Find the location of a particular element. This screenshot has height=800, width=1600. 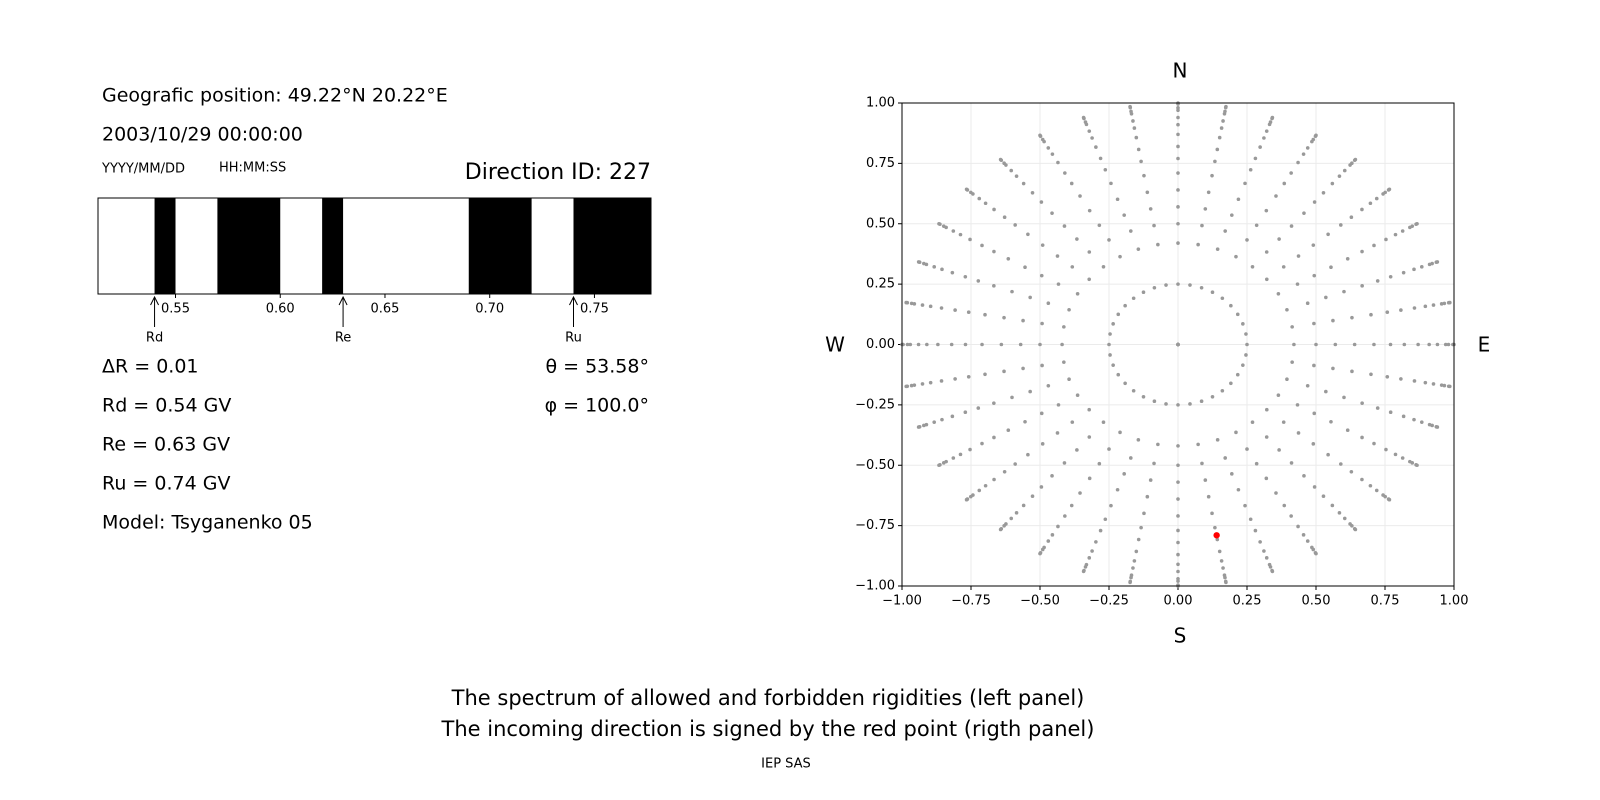

x-tick-label: −0.75 is located at coordinates (971, 601).